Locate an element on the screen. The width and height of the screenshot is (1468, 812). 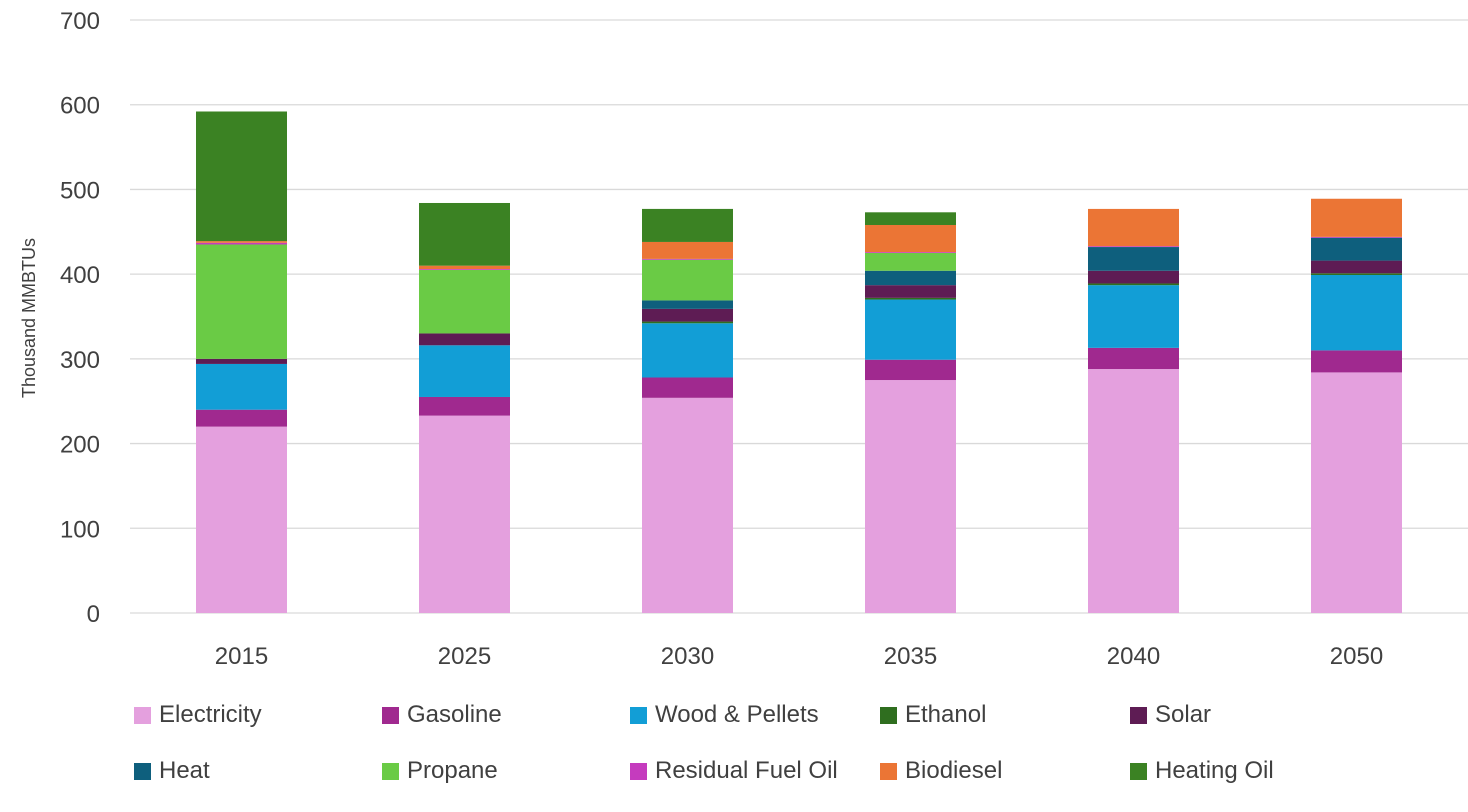
x-tick-label: 2025 is located at coordinates (464, 656).